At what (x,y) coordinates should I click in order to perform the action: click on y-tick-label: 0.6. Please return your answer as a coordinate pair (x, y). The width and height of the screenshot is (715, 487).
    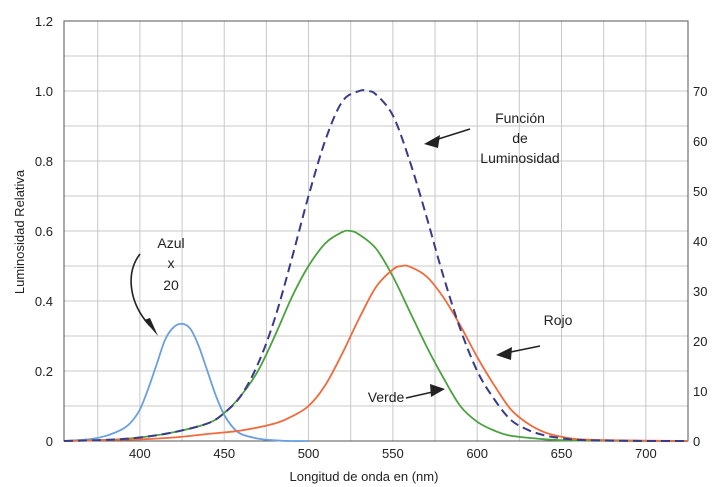
    Looking at the image, I should click on (44, 231).